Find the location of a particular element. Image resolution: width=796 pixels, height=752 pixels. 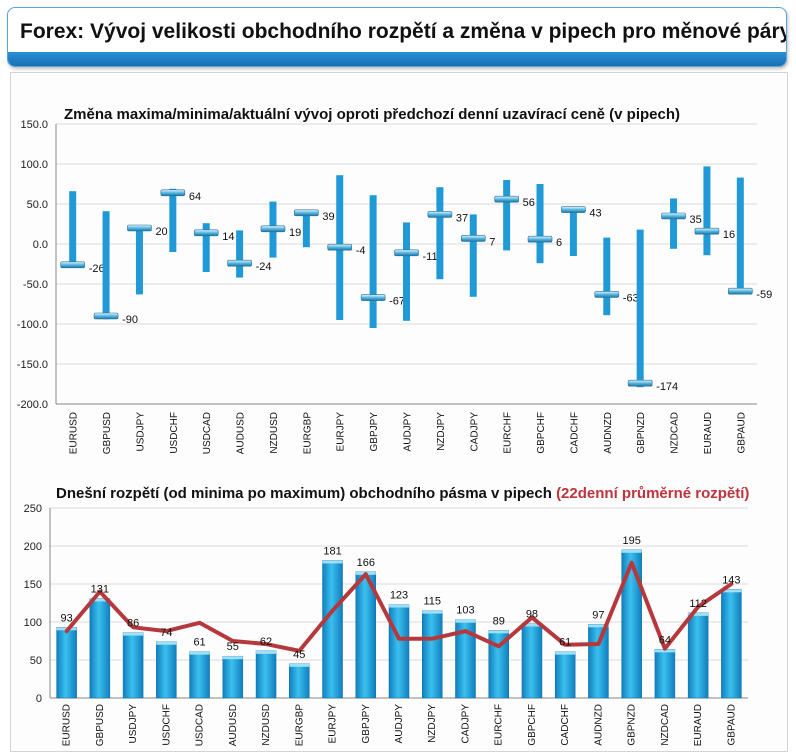

chart2-data-label: 89 is located at coordinates (499, 621).